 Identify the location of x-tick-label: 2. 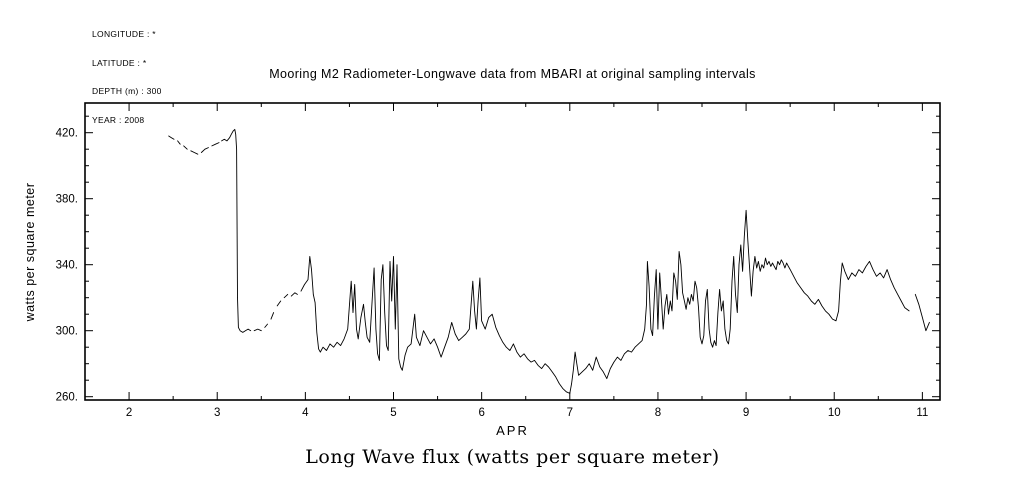
(129, 413).